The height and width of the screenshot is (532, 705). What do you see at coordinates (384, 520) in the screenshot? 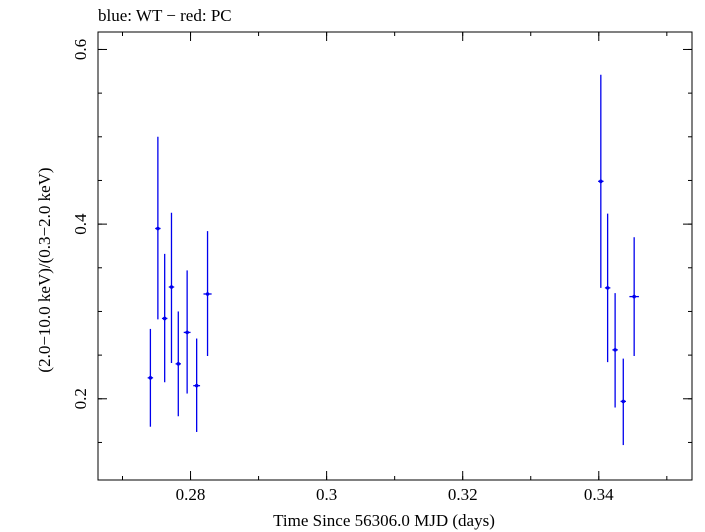
I see `x-axis-label: Time Since 56306.0 MJD (days)` at bounding box center [384, 520].